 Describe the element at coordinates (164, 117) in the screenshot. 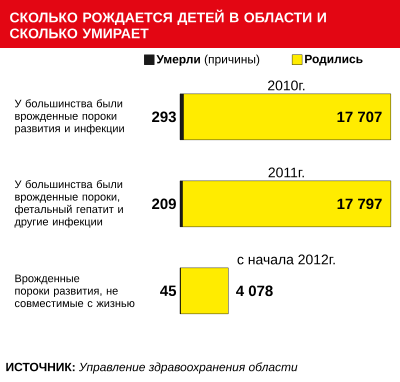

I see `data-label: 293` at that location.